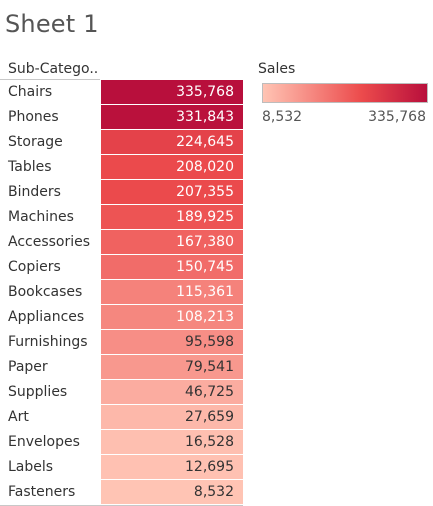  What do you see at coordinates (205, 292) in the screenshot?
I see `cell-value-label: 115,361` at bounding box center [205, 292].